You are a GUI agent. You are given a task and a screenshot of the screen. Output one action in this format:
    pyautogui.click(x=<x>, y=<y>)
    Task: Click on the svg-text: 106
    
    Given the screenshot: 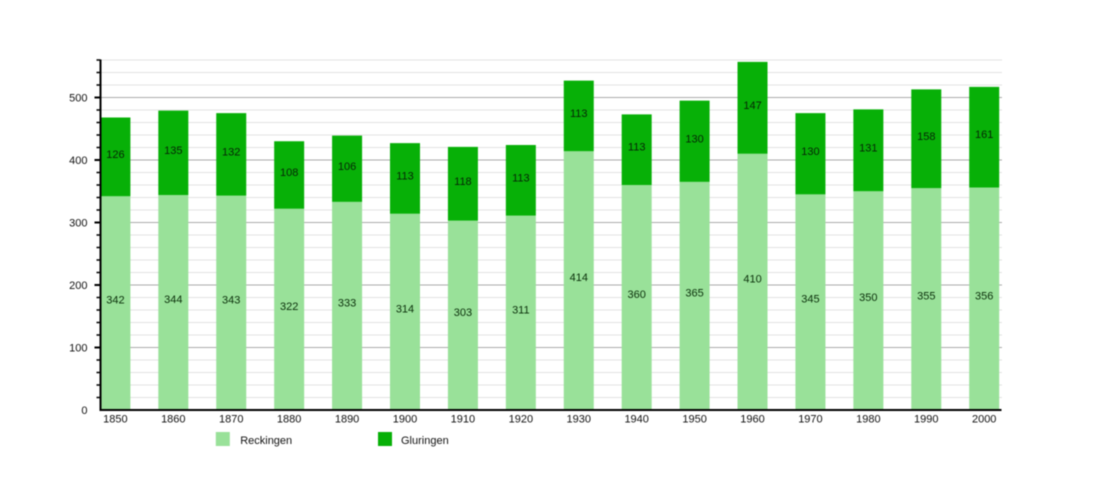 What is the action you would take?
    pyautogui.click(x=347, y=167)
    